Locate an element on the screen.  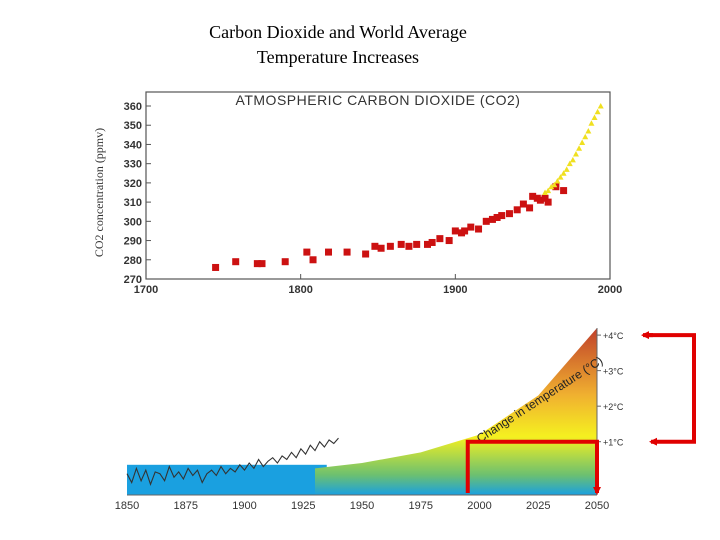
co2-x-tick-label: 1800 is located at coordinates (300, 290).